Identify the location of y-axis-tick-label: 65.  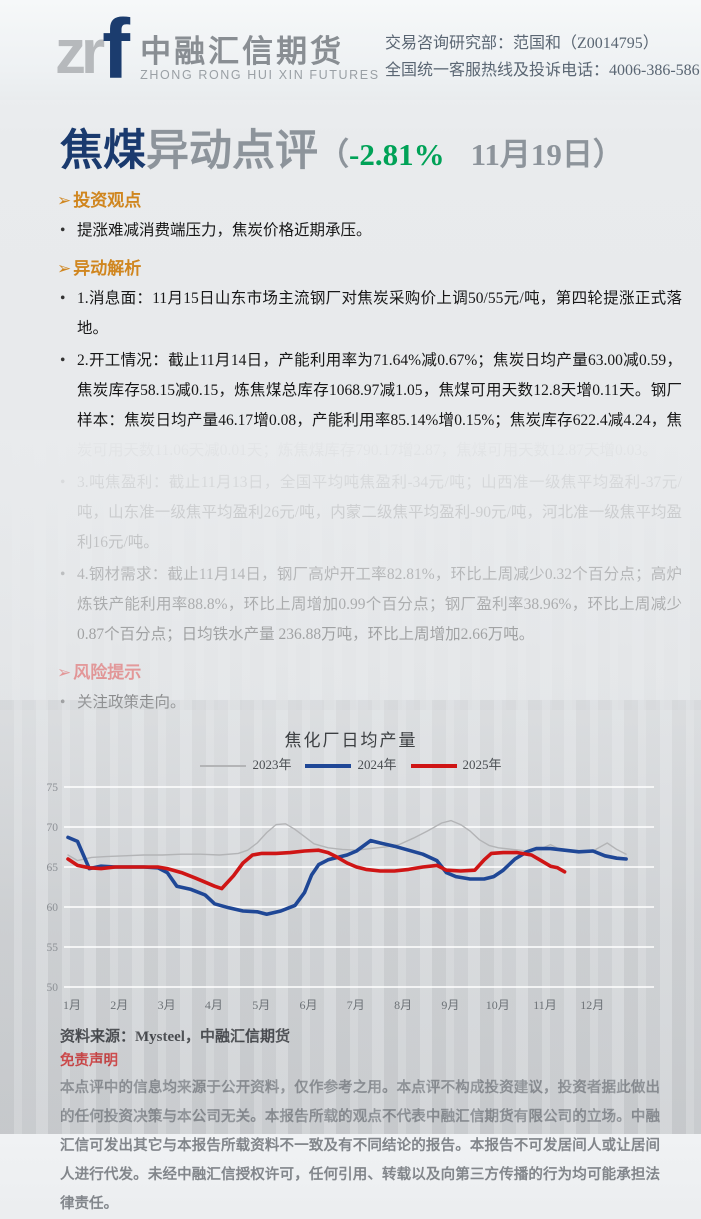
(53, 868).